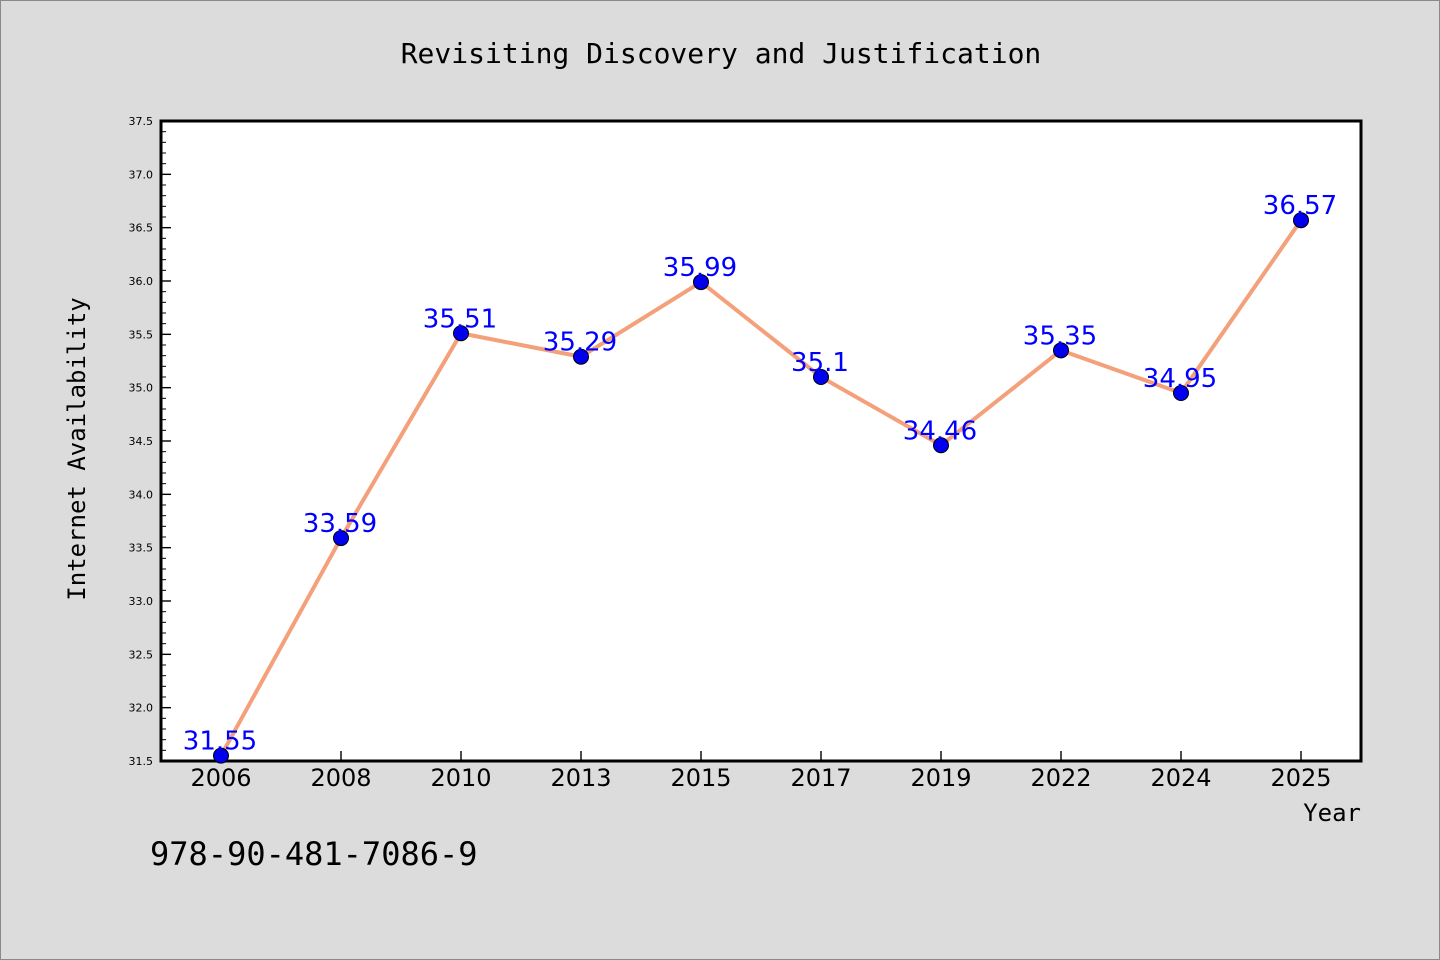 The image size is (1440, 960). I want to click on x-axis-label: Year, so click(1332, 813).